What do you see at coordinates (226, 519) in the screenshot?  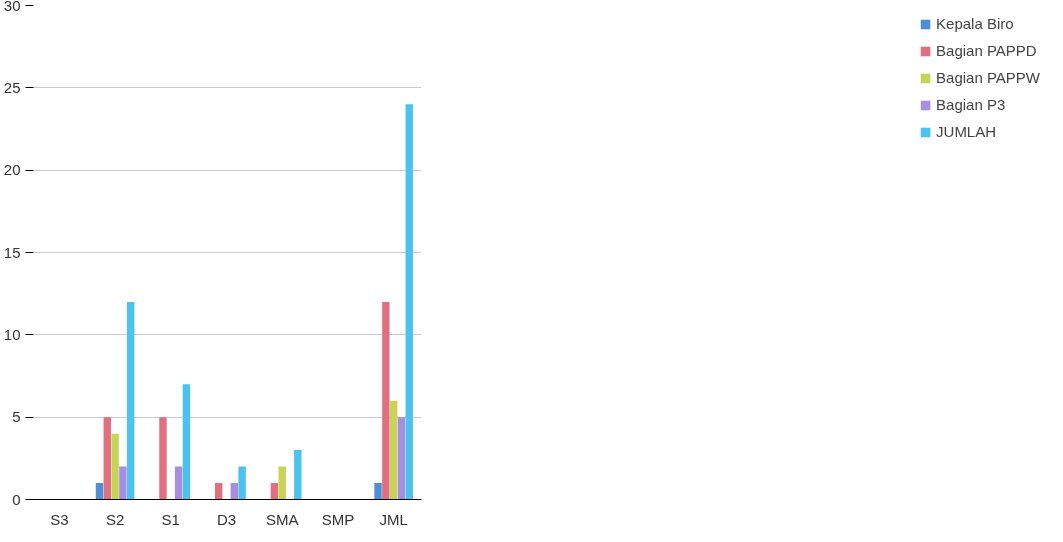 I see `x-tick-label: D3` at bounding box center [226, 519].